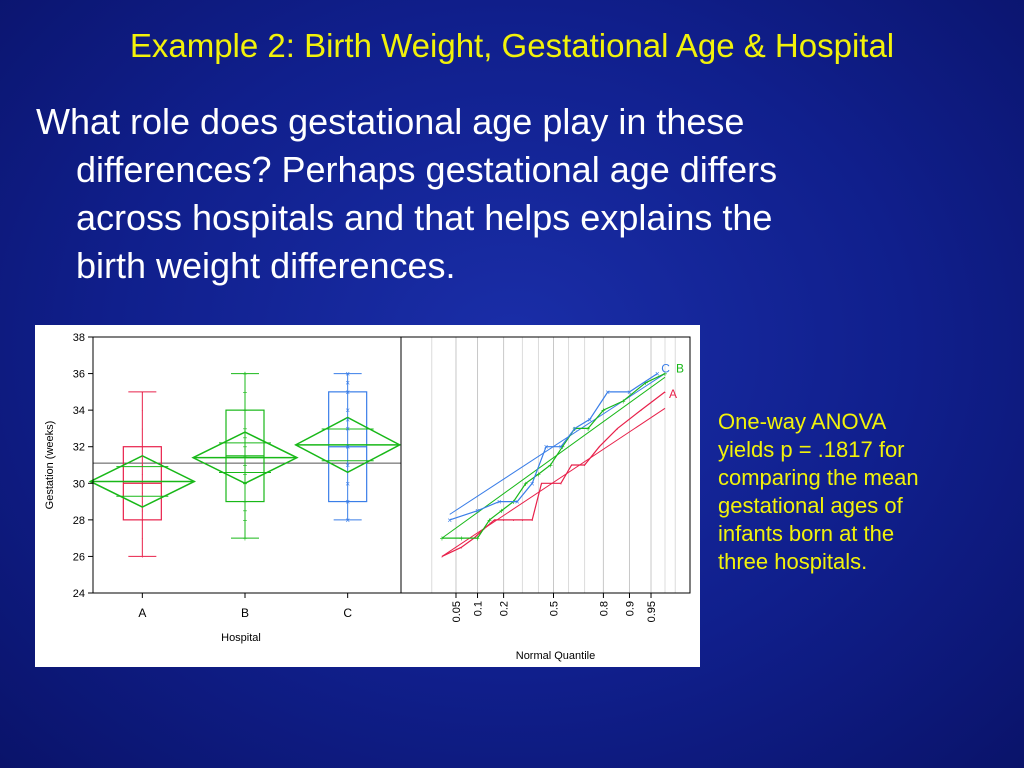 This screenshot has height=768, width=1024. What do you see at coordinates (555, 608) in the screenshot?
I see `quantile-tick-label: 0.5` at bounding box center [555, 608].